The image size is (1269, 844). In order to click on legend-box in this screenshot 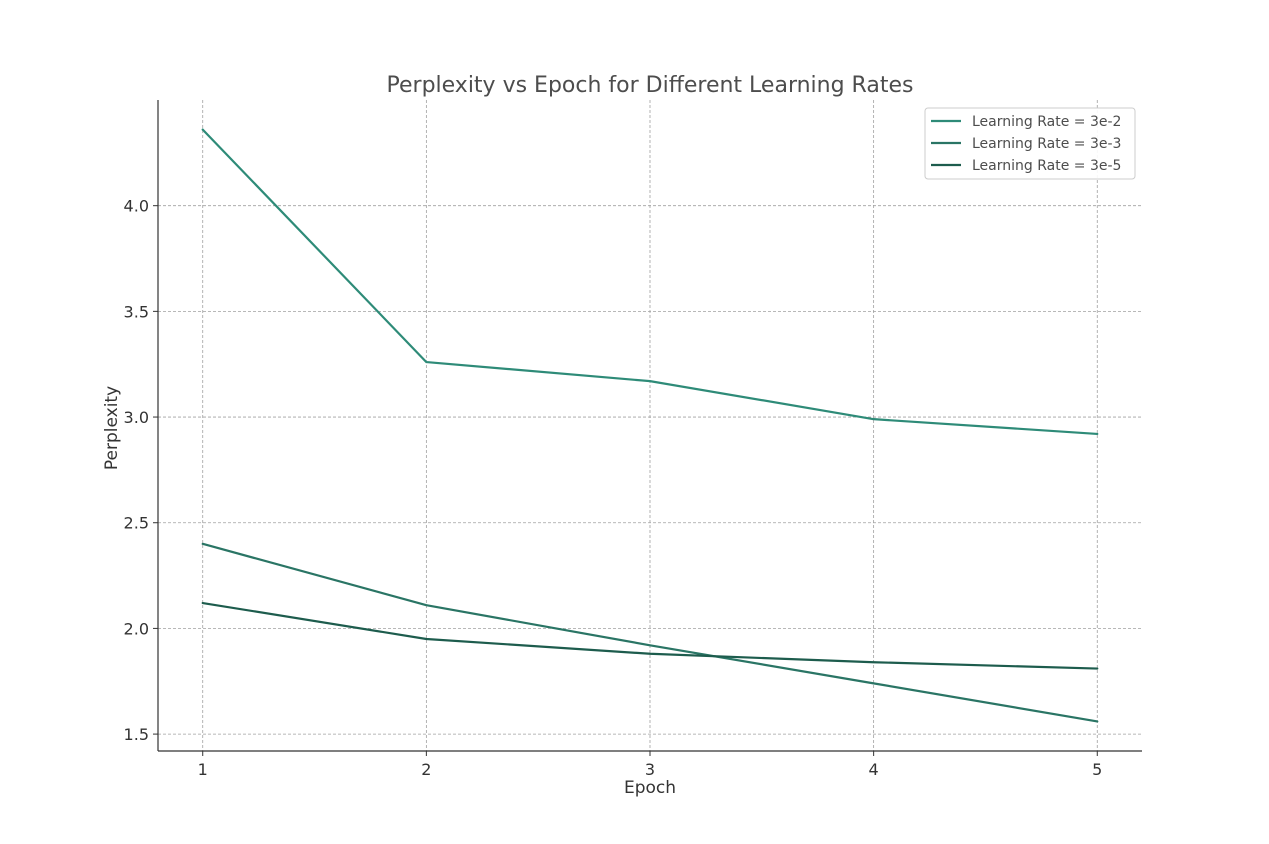, I will do `click(1030, 143)`.